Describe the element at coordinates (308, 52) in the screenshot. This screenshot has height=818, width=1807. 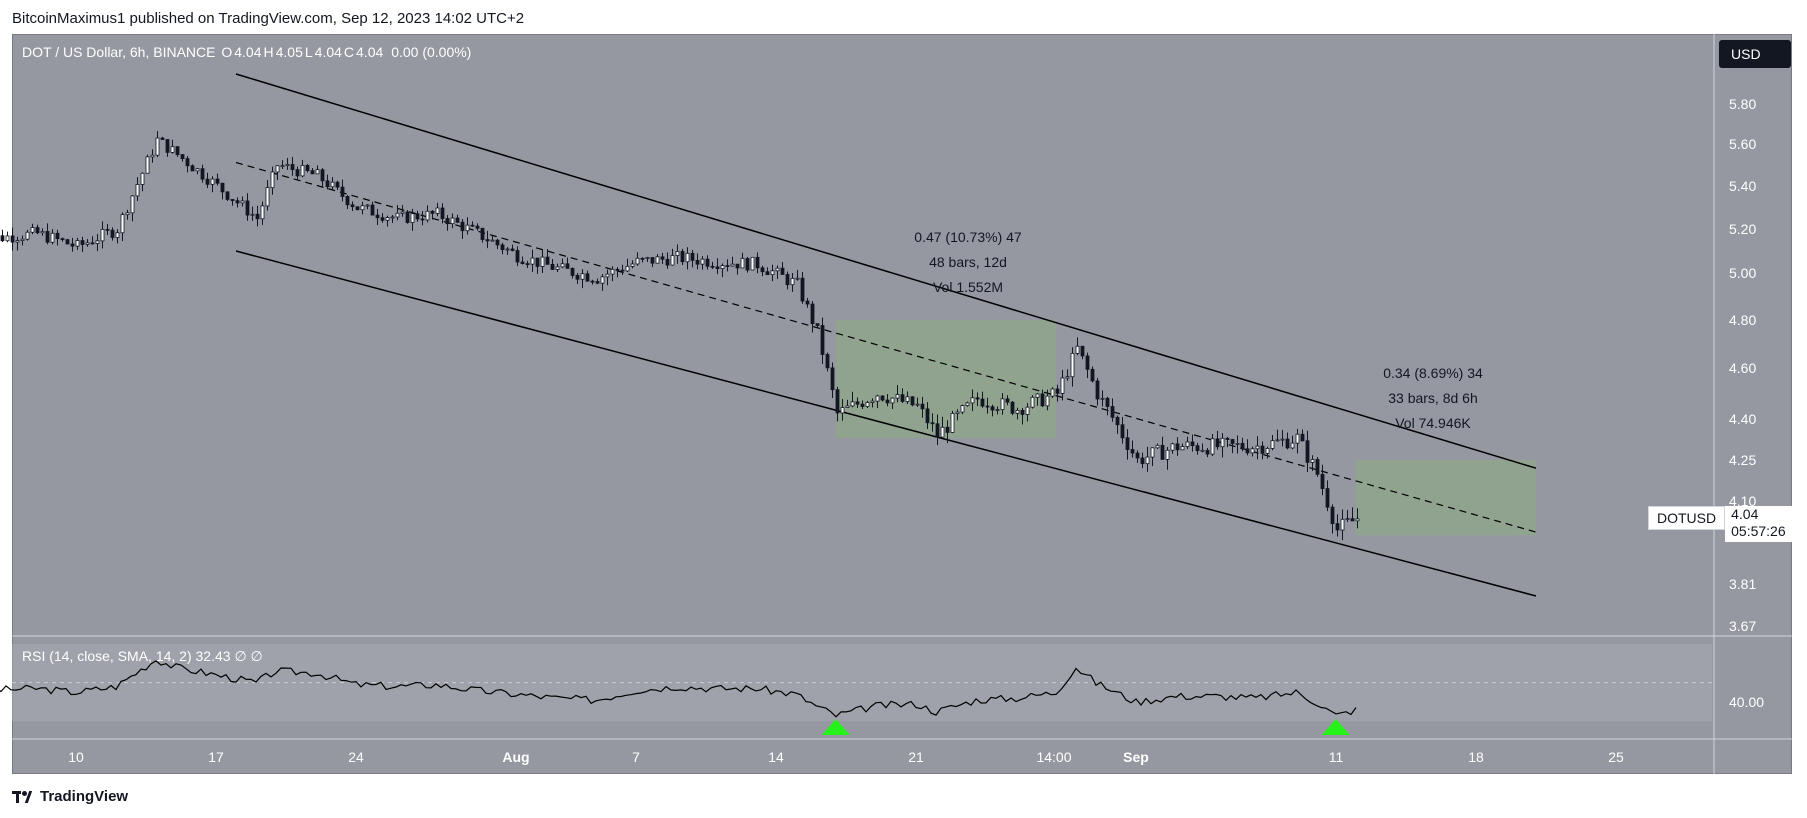
I see `ohlc-key-l: L` at that location.